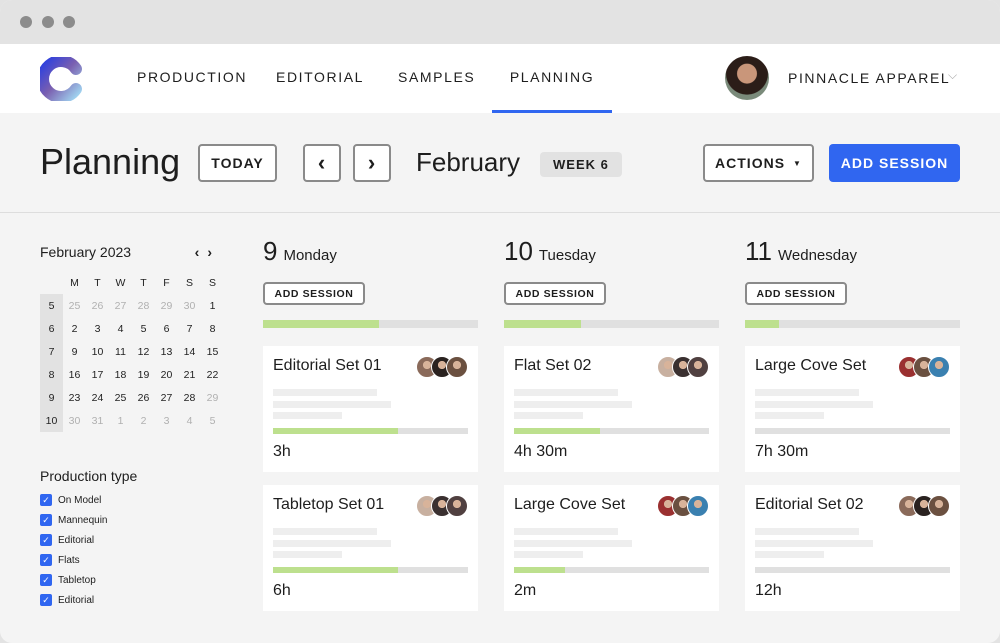 This screenshot has width=1000, height=643. I want to click on session-card: Flat Set 02 4h 30m, so click(611, 409).